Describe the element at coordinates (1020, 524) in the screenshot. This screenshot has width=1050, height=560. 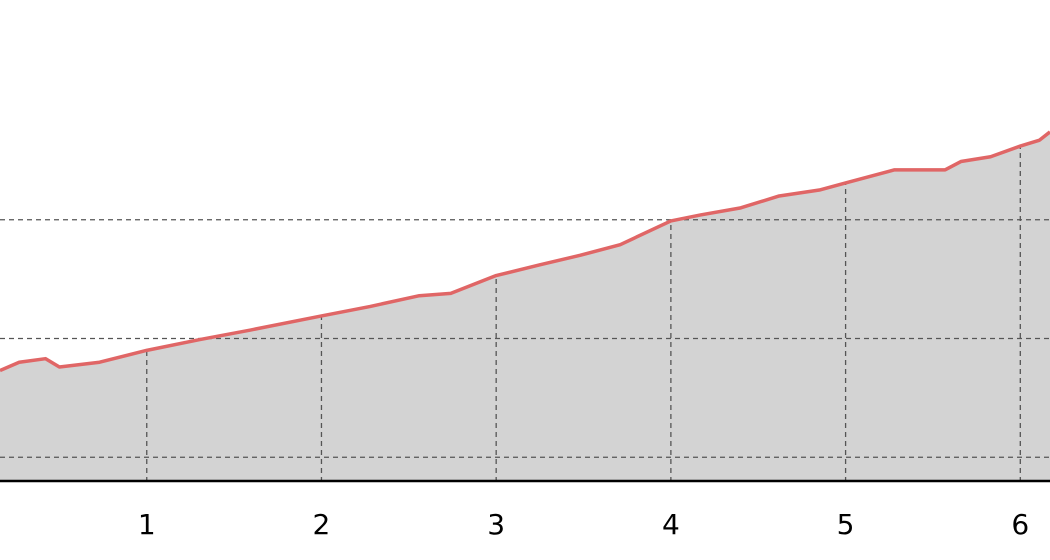
I see `x-tick-label: 6` at that location.